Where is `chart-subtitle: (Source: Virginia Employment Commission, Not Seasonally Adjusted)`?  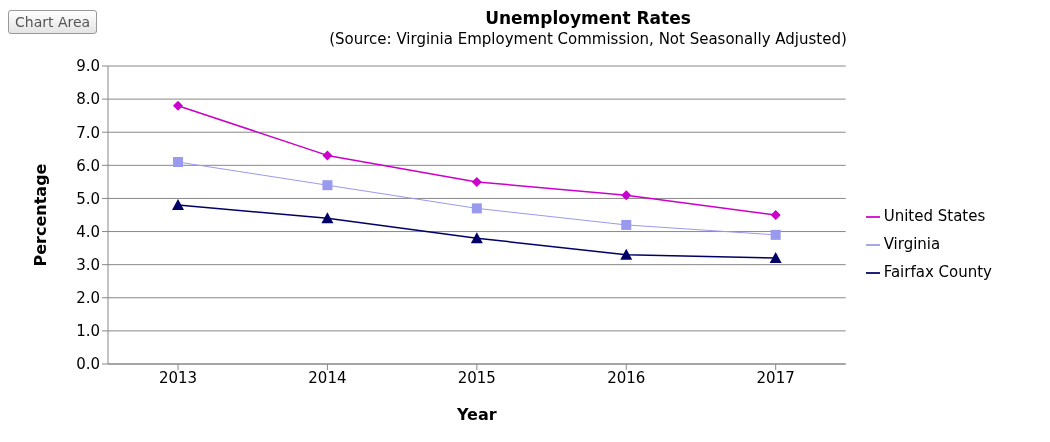
chart-subtitle: (Source: Virginia Employment Commission, Not Seasonally Adjusted) is located at coordinates (588, 39).